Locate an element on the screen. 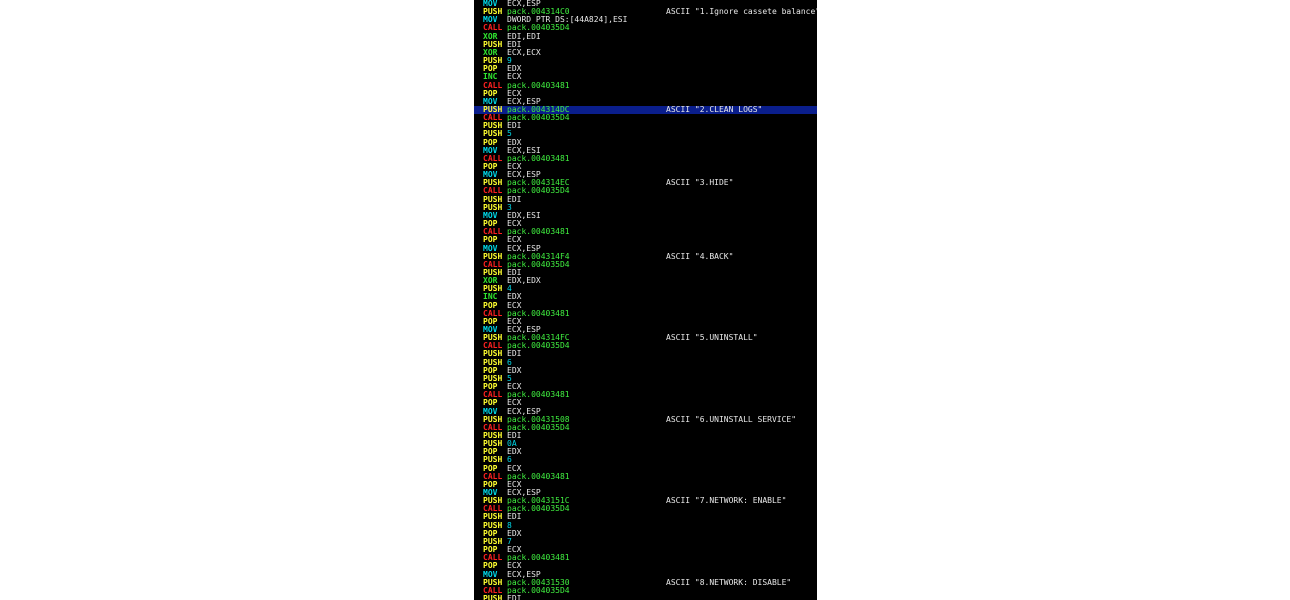 Image resolution: width=1290 pixels, height=600 pixels. instruction-operand: pack.004035D4 is located at coordinates (538, 191).